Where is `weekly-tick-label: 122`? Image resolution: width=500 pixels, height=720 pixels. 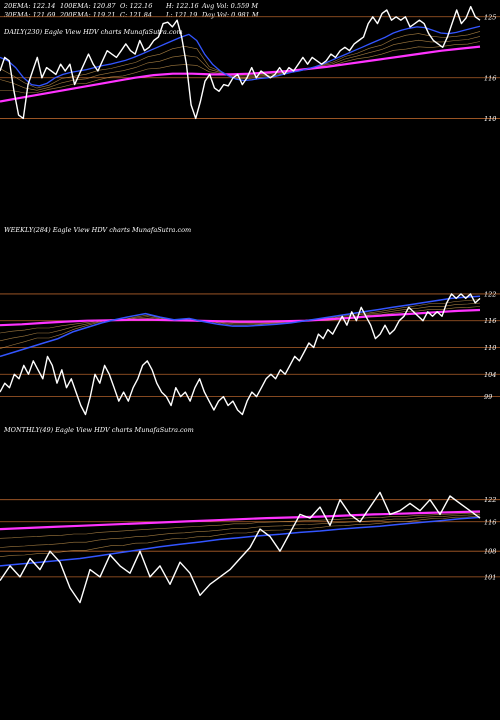
weekly-tick-label: 122 is located at coordinates (490, 294).